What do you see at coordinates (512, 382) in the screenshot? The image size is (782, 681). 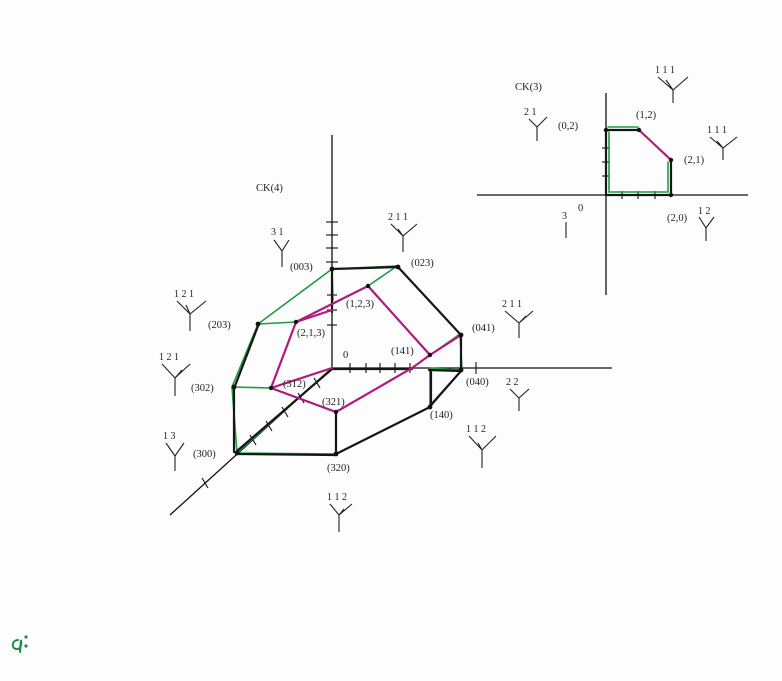 I see `svg-text: 2 2` at bounding box center [512, 382].